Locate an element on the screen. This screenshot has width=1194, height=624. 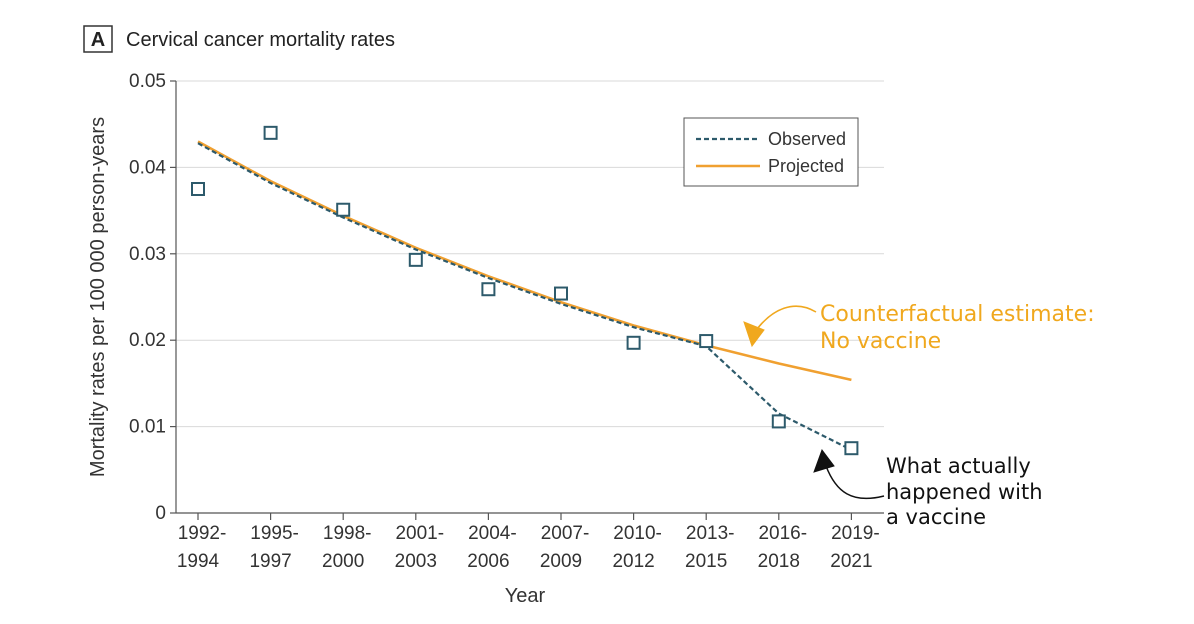
x-tick-label: 1997 is located at coordinates (270, 561).